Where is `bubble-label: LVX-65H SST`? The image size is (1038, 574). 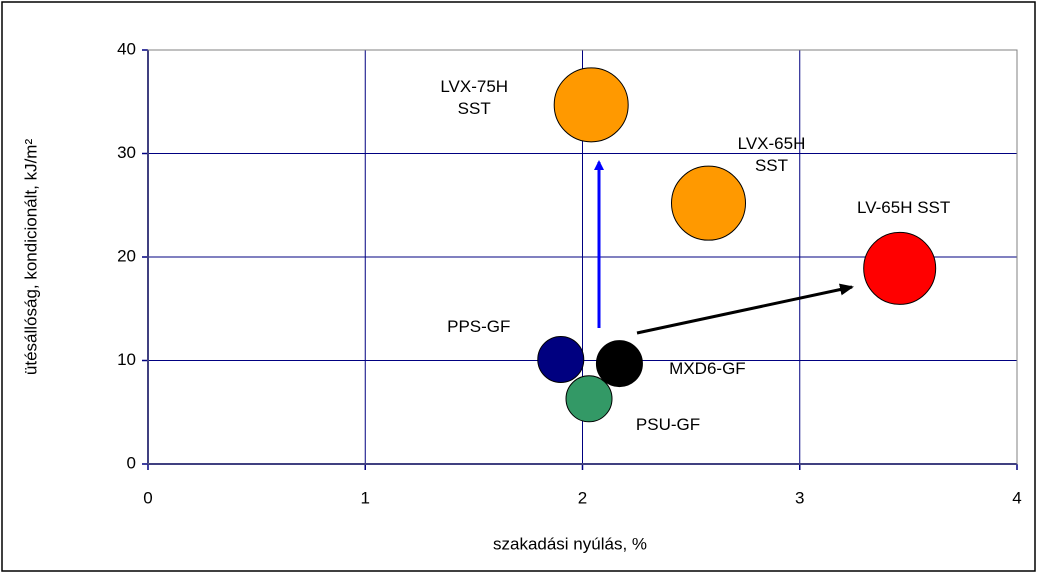 bubble-label: LVX-65H SST is located at coordinates (771, 155).